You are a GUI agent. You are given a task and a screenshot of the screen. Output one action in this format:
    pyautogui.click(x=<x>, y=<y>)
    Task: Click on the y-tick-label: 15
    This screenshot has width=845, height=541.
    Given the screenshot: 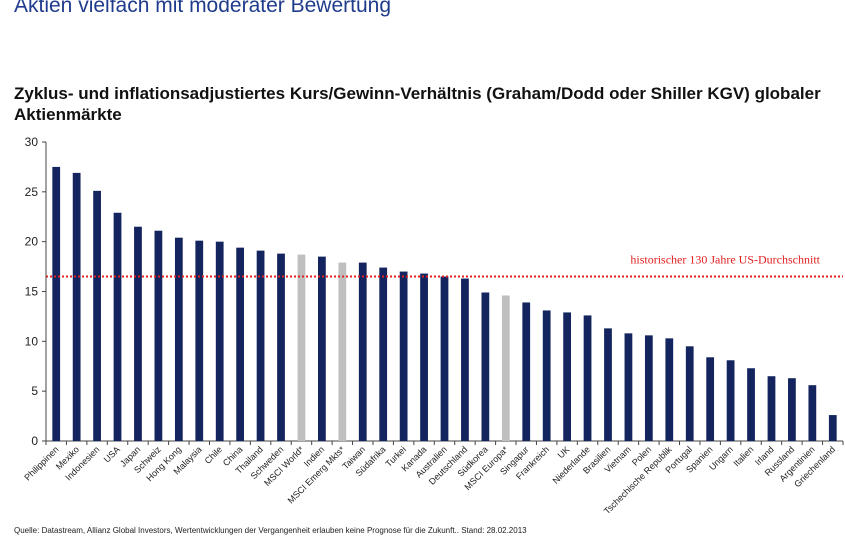 What is the action you would take?
    pyautogui.click(x=32, y=292)
    